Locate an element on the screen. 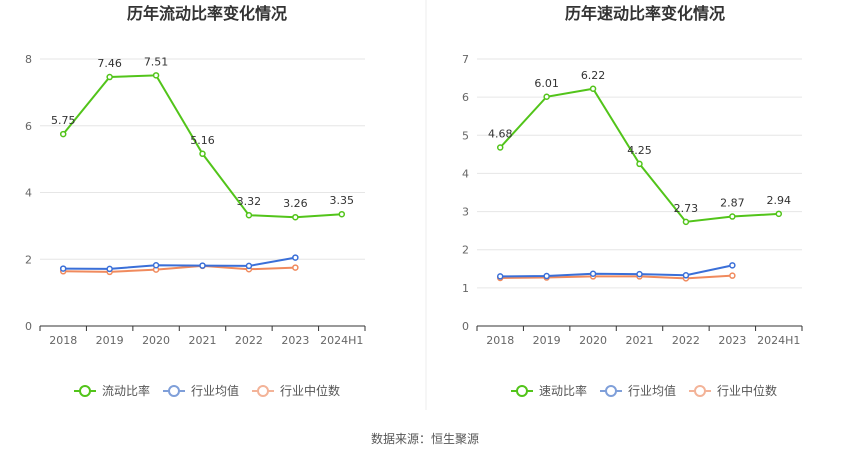  data-label: 2.73 is located at coordinates (686, 208).